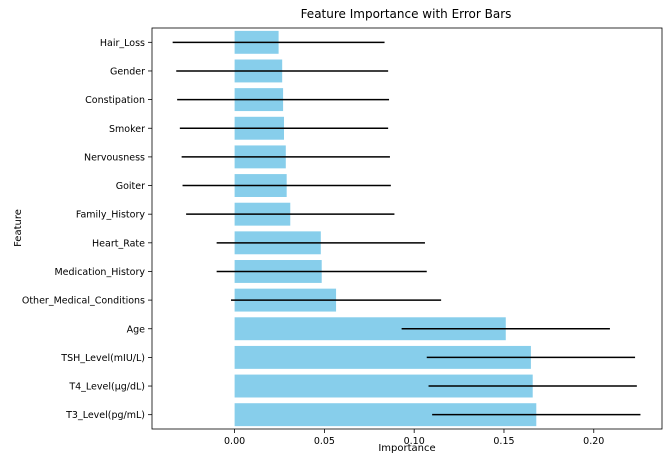 Image resolution: width=669 pixels, height=459 pixels. I want to click on y-tick-label: Goiter, so click(130, 186).